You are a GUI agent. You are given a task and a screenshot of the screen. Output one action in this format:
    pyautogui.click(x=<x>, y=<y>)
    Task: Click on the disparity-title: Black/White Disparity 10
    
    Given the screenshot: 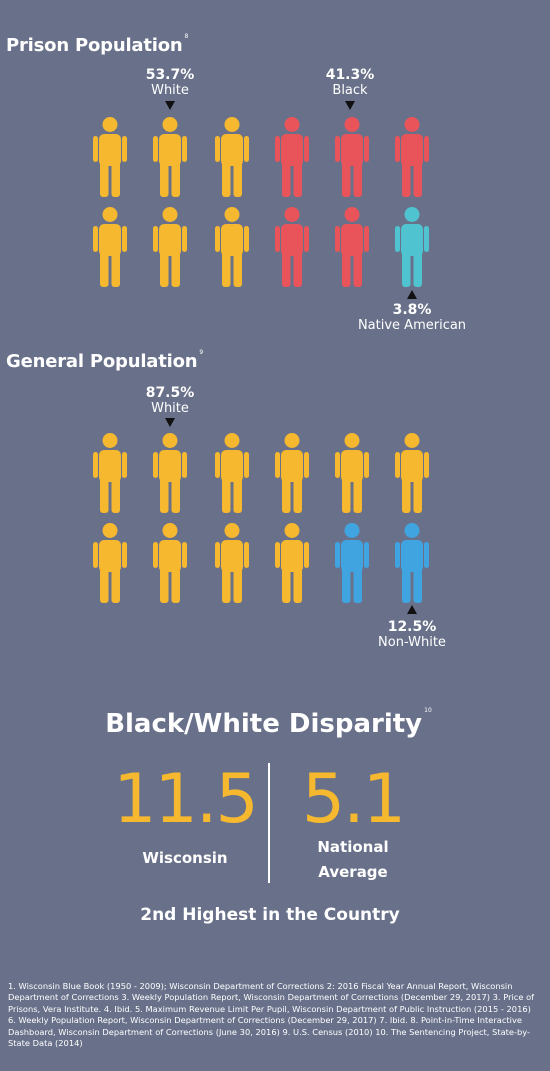 What is the action you would take?
    pyautogui.click(x=268, y=723)
    